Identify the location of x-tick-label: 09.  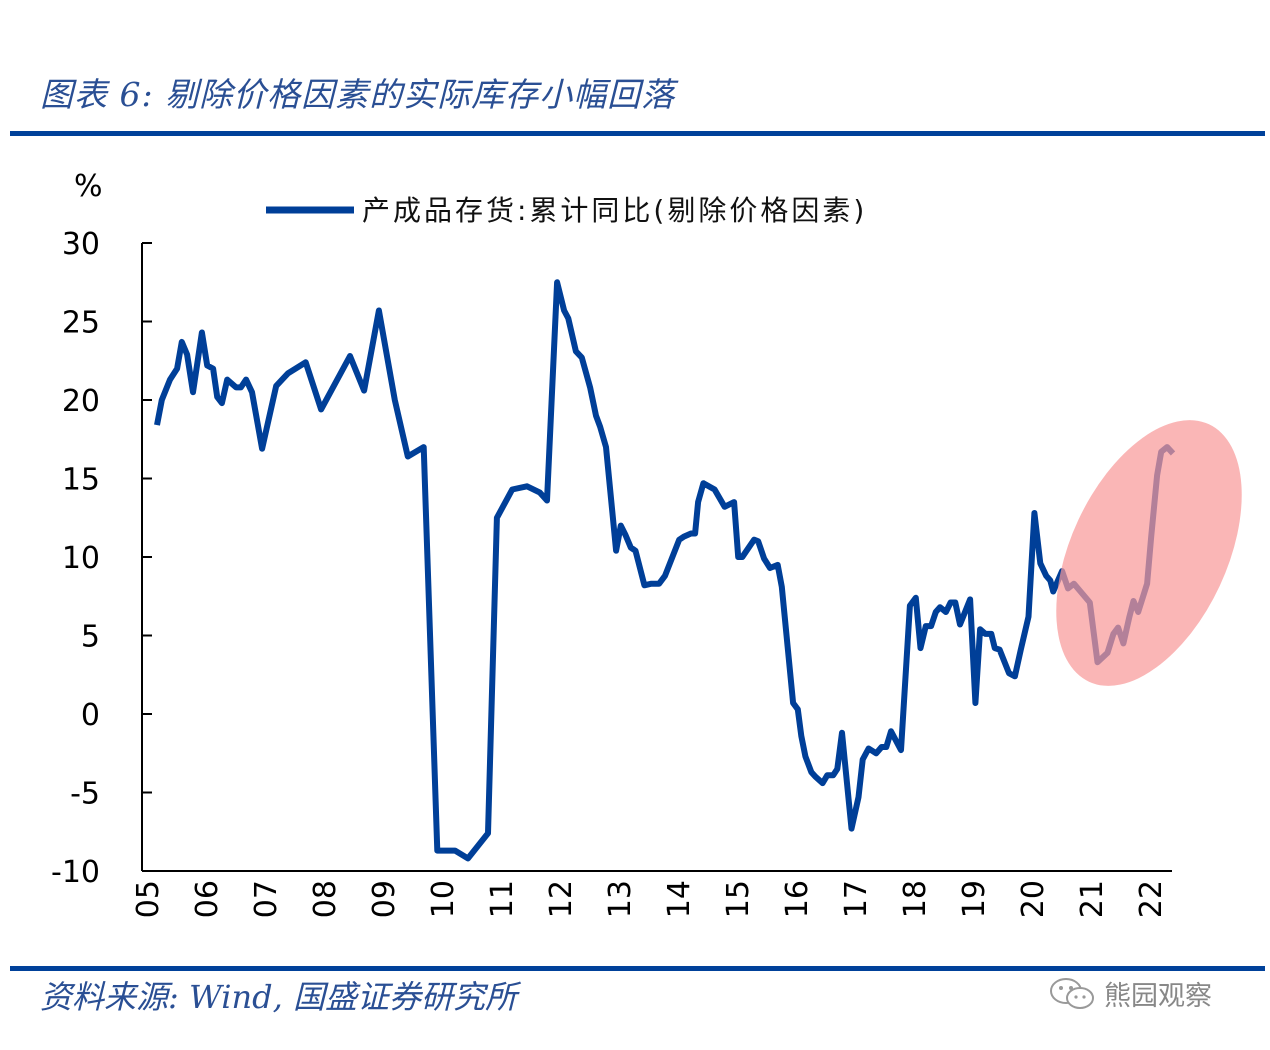
(384, 899).